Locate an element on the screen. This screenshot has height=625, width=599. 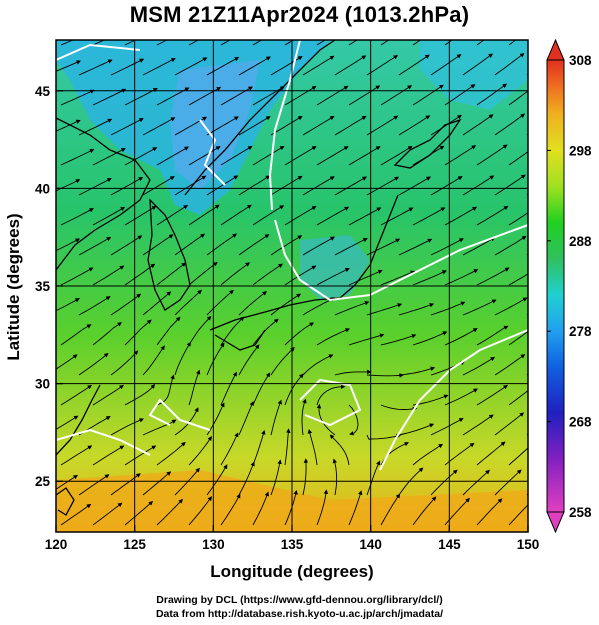
colorbar: 308 298 288 278 268 258 is located at coordinates (569, 286).